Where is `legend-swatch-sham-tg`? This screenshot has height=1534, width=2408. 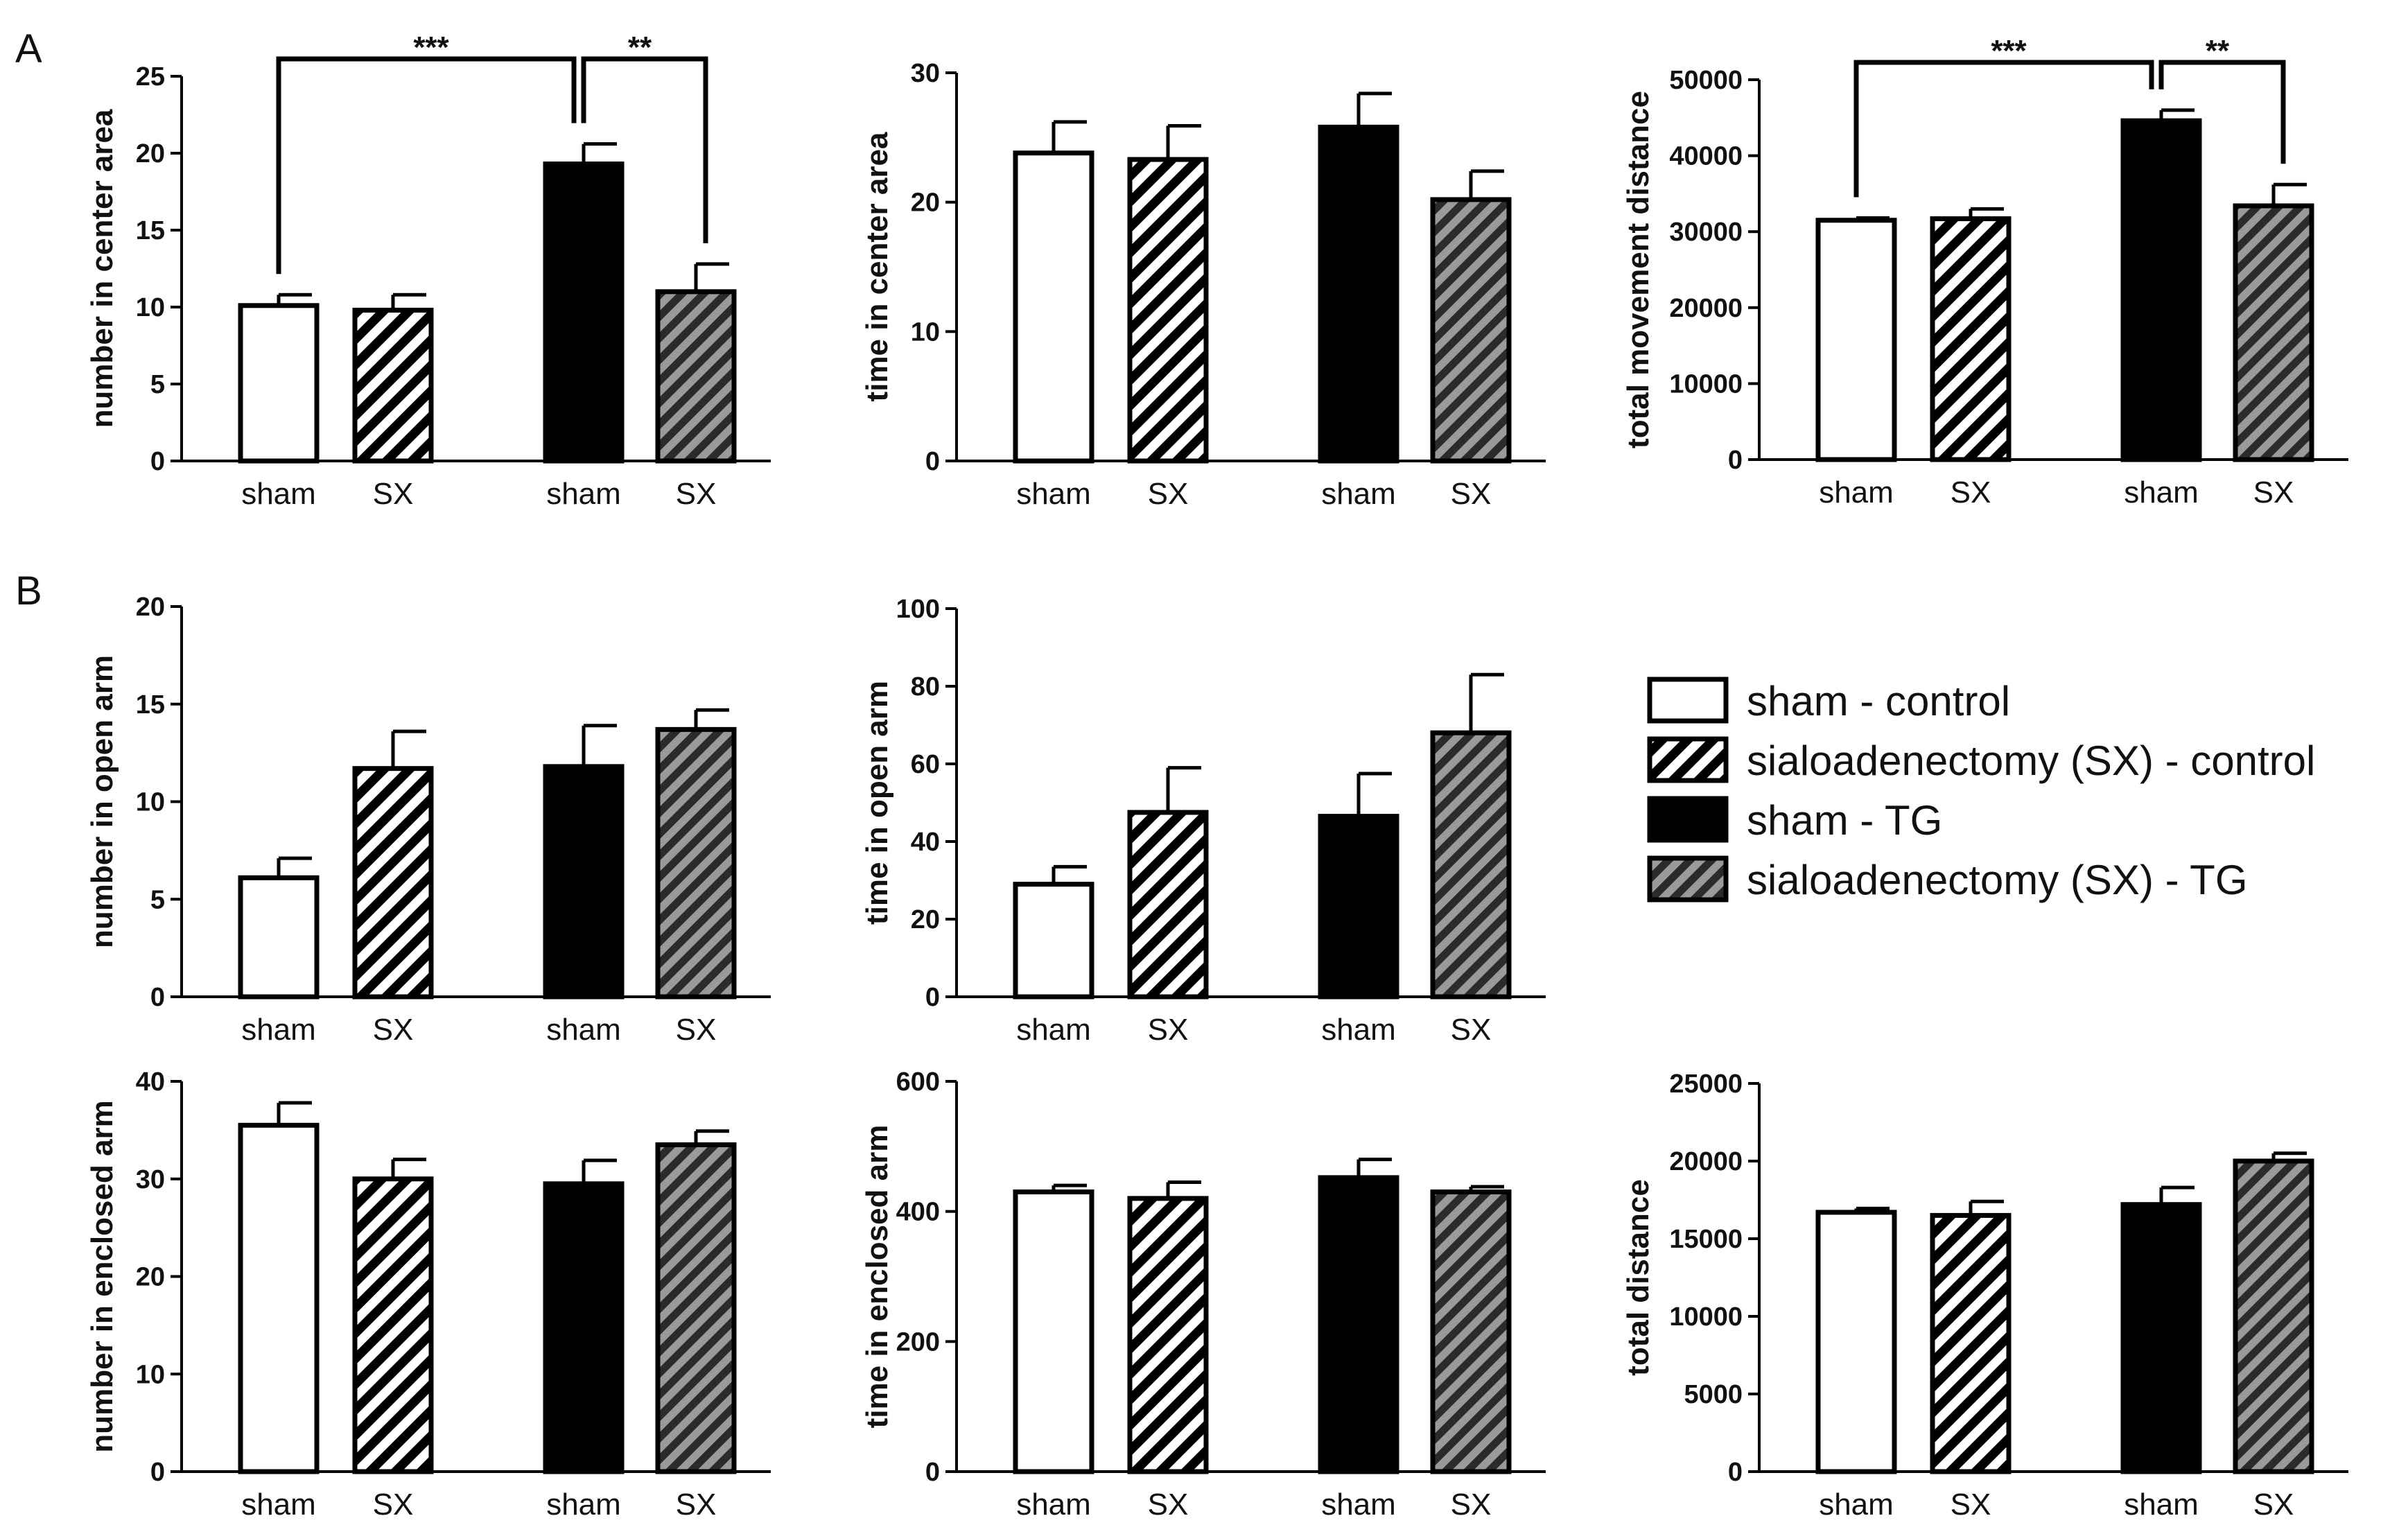 legend-swatch-sham-tg is located at coordinates (1688, 819).